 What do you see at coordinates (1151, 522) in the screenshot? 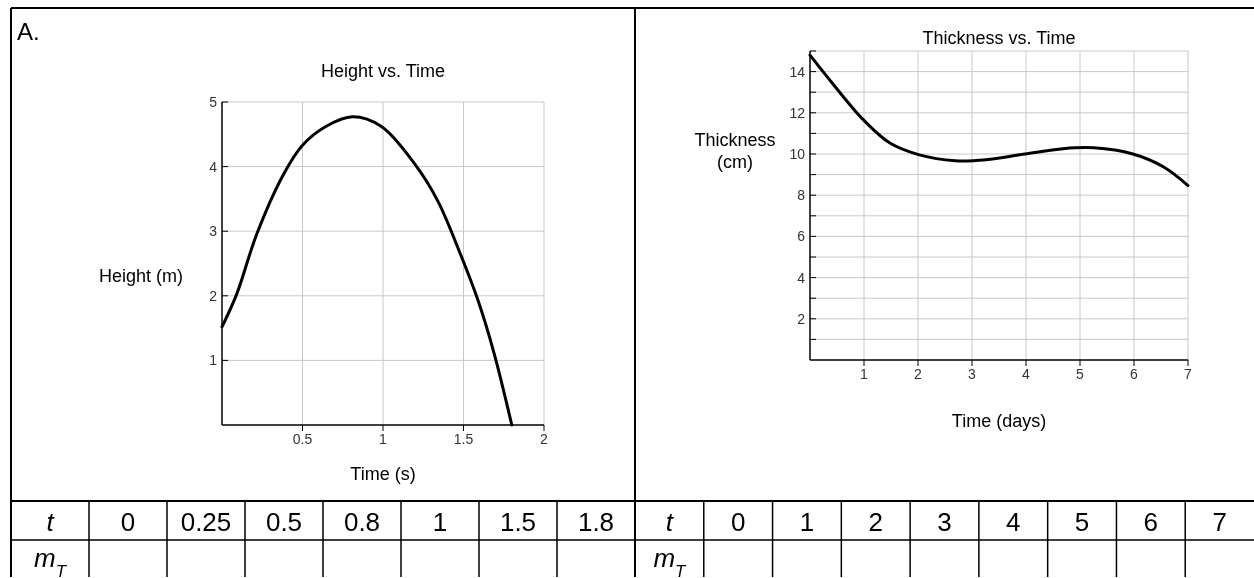
I see `text: 6` at bounding box center [1151, 522].